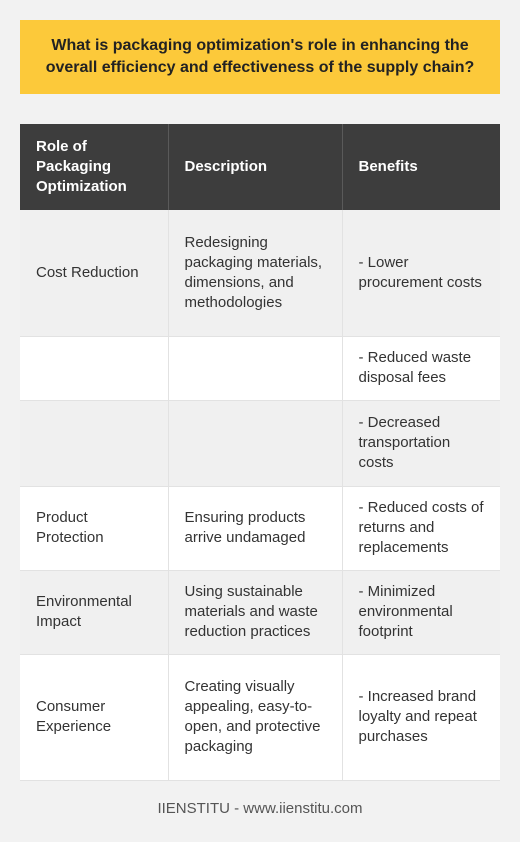 Image resolution: width=520 pixels, height=842 pixels. I want to click on header-description: Description, so click(255, 167).